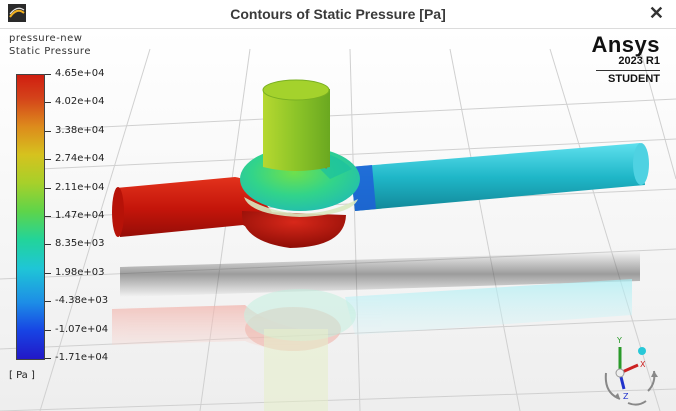 The image size is (676, 411). I want to click on tick-label: 2.74e+04, so click(80, 158).